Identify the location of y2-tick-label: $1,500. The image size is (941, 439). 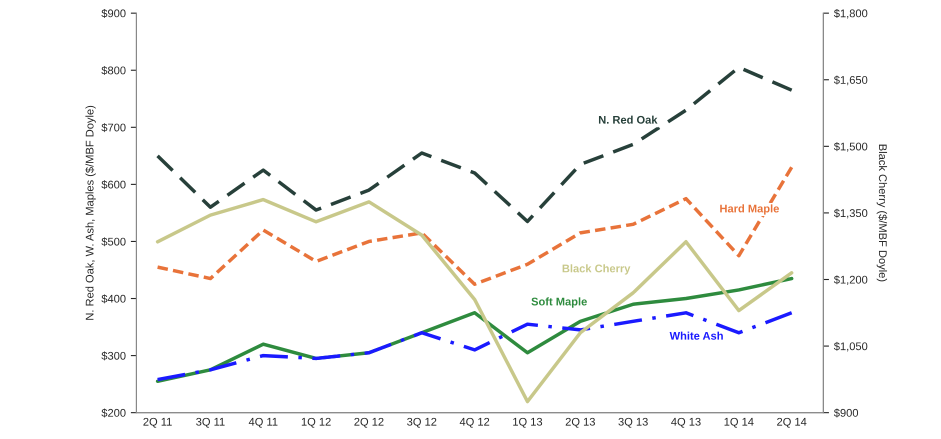
(851, 147).